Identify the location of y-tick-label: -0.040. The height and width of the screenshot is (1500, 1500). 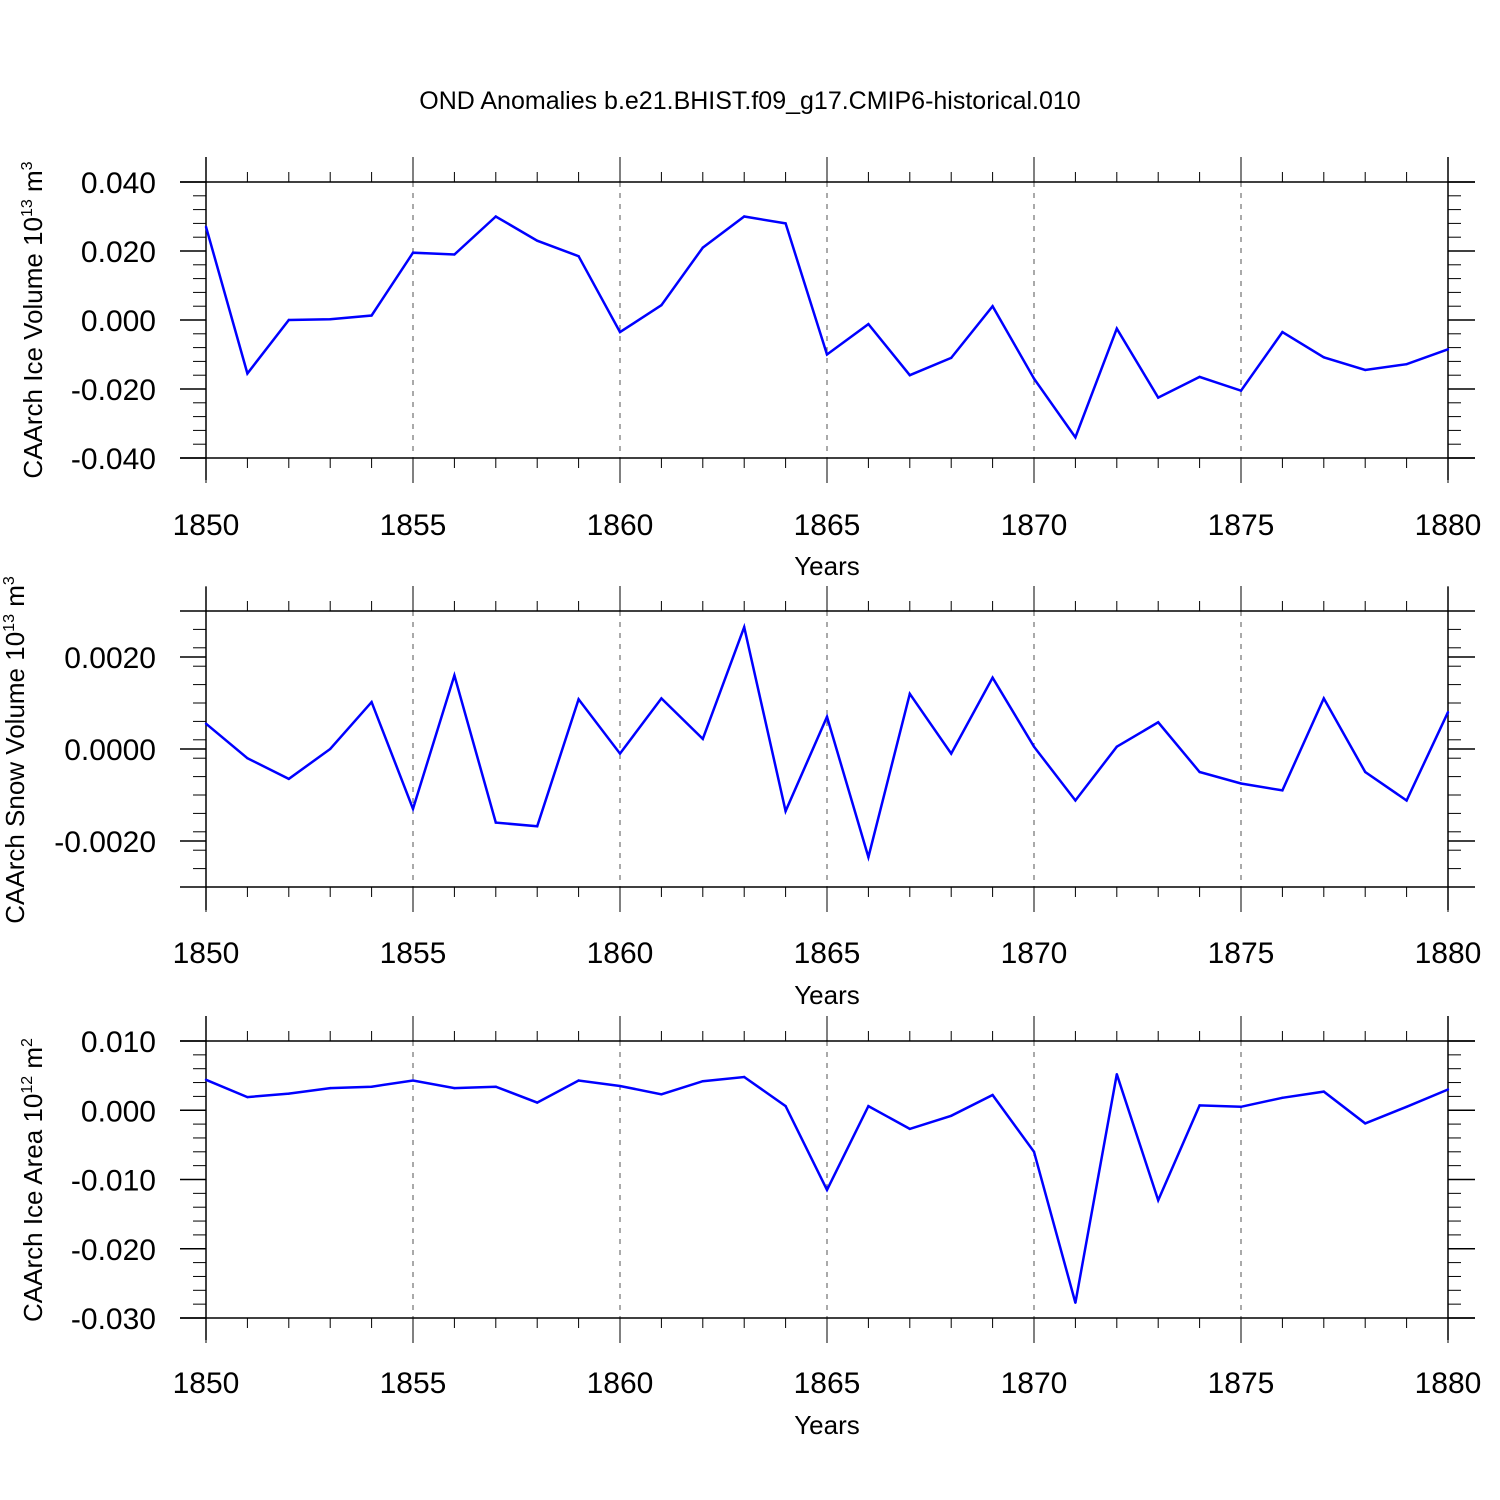
(113, 459).